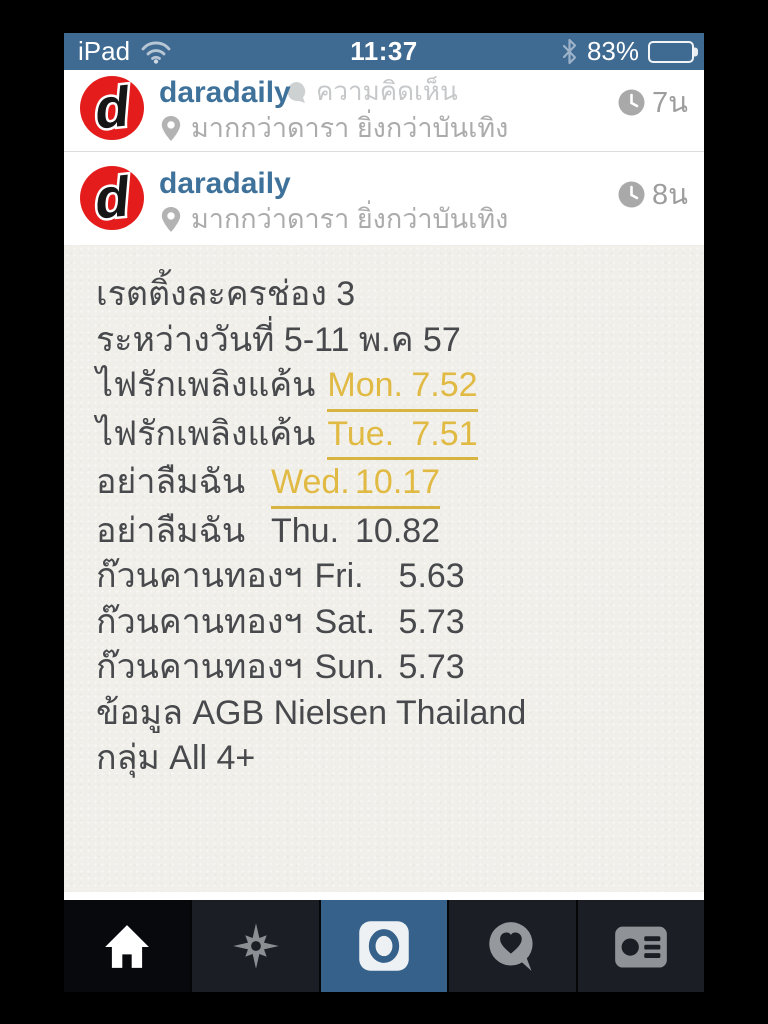  I want to click on camera-icon, so click(384, 946).